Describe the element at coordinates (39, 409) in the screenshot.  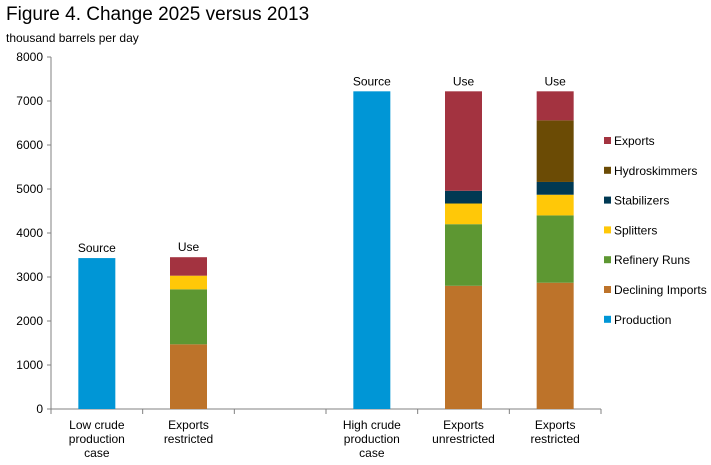
I see `y-tick-label: 0` at that location.